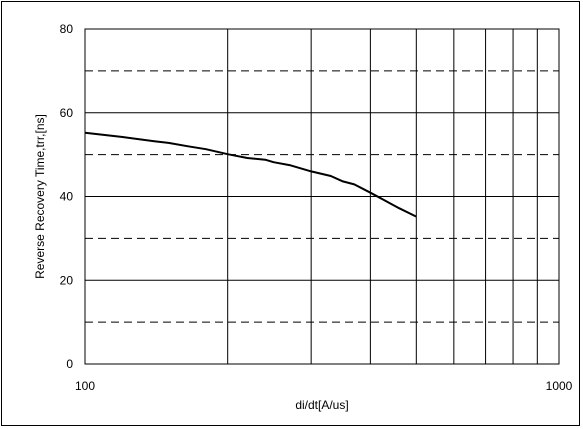 Image resolution: width=583 pixels, height=429 pixels. I want to click on y-tick-label-60: 60, so click(67, 113).